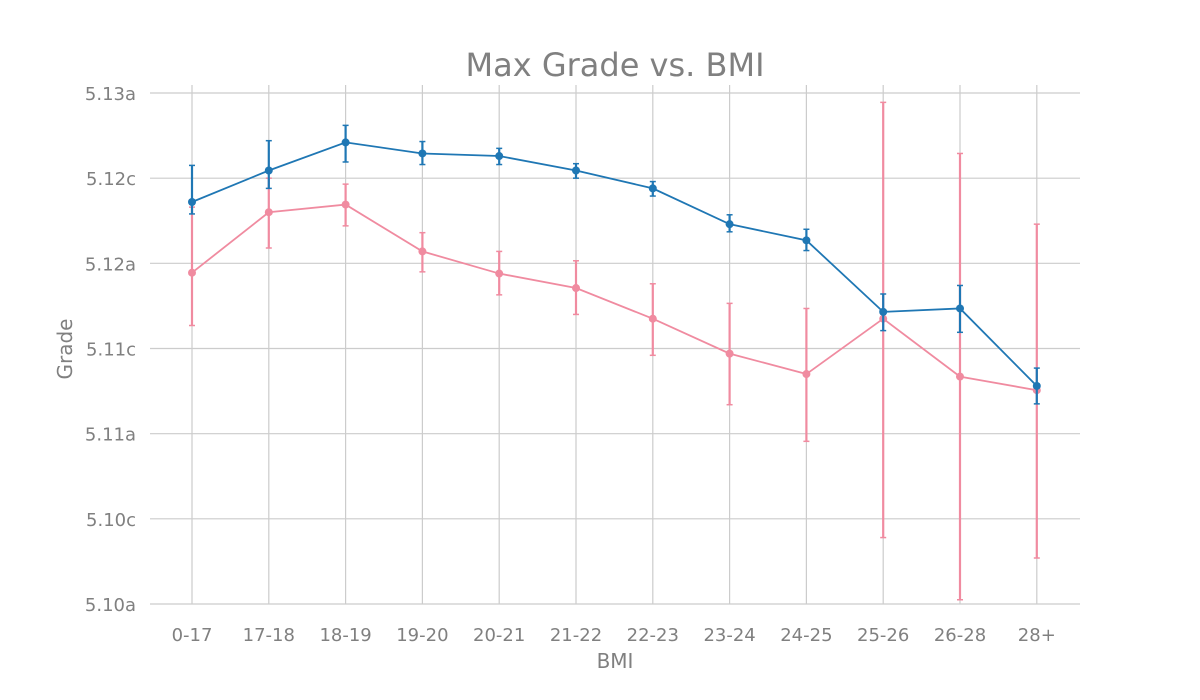 This screenshot has height=700, width=1200. I want to click on x-axis-label: BMI, so click(615, 661).